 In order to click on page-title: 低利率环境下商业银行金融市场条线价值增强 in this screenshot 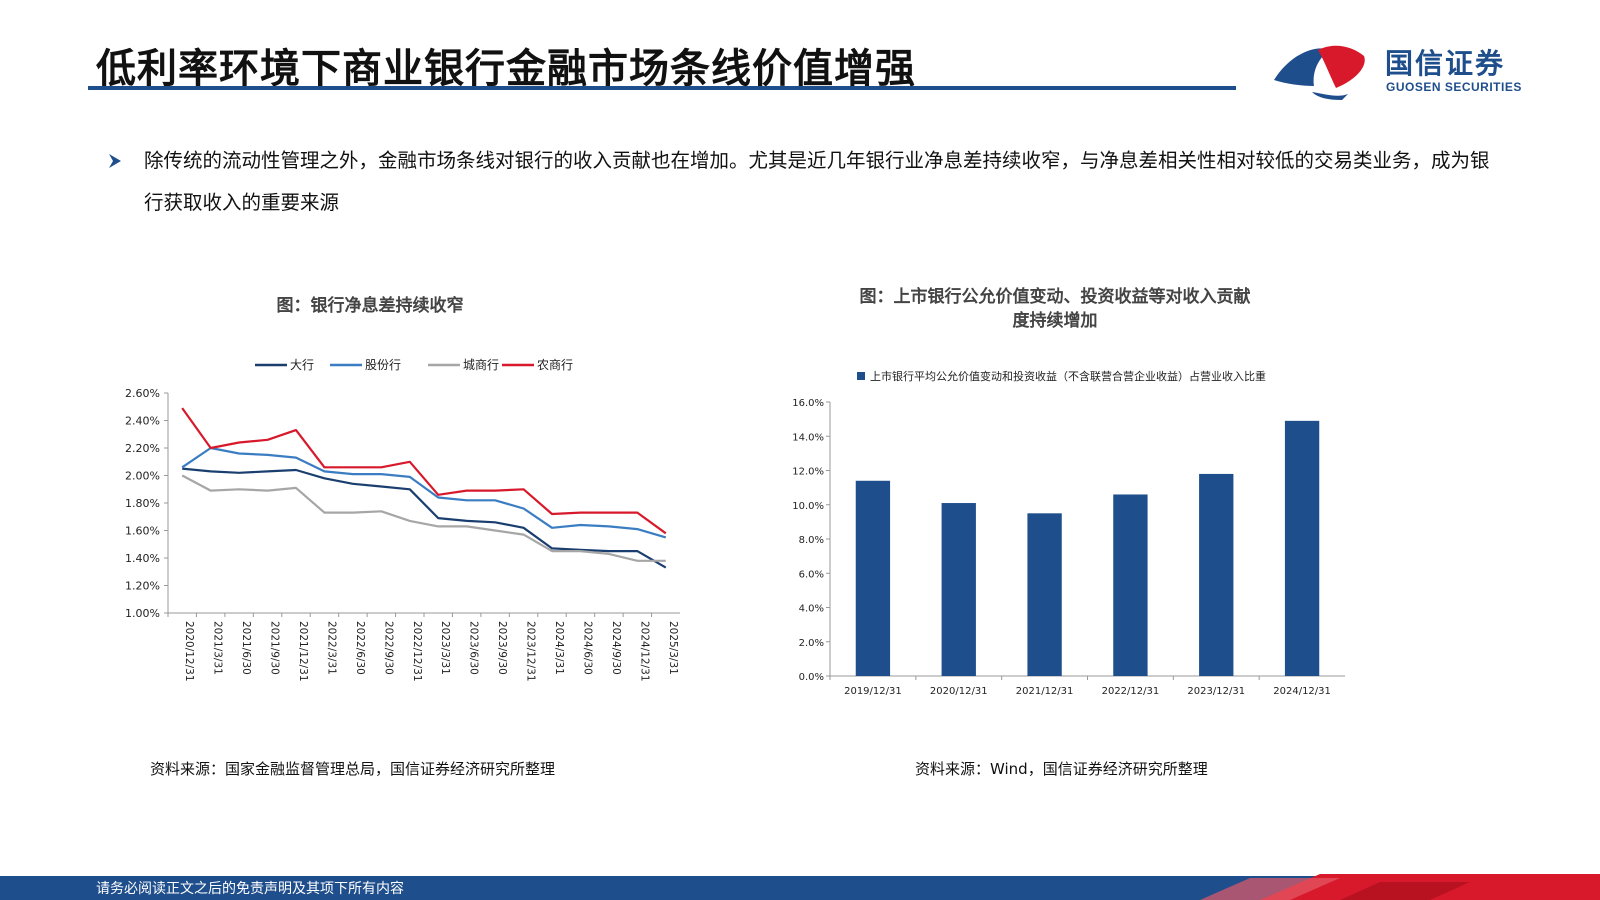, I will do `click(506, 69)`.